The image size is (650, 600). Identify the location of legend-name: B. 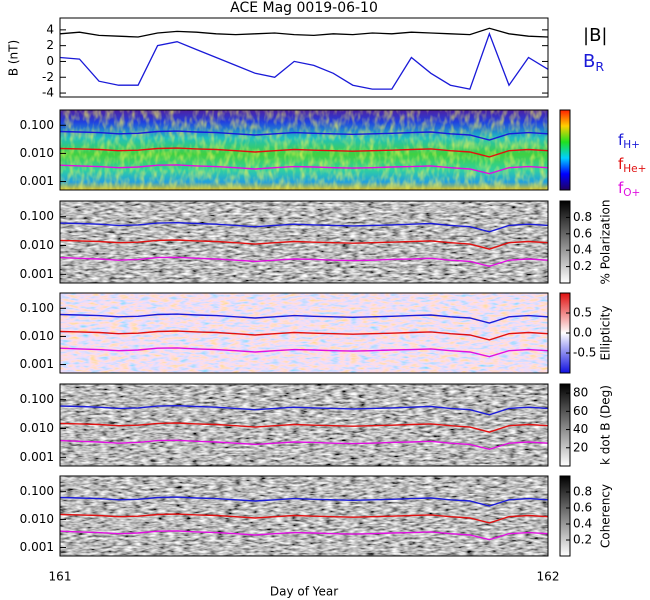
(589, 61).